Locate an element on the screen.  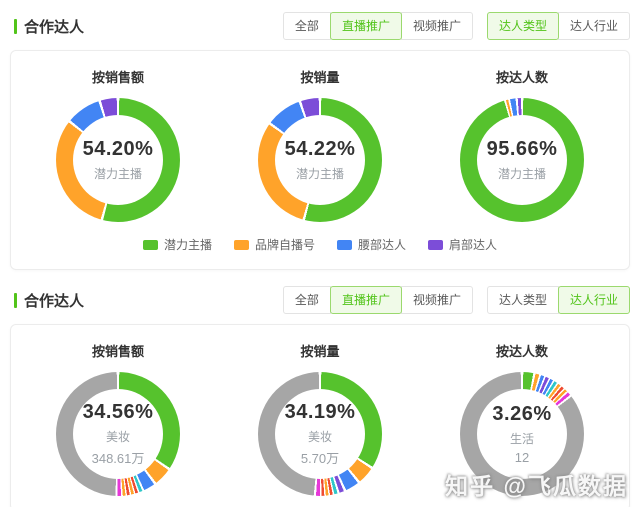
center-percent: 54.20% is located at coordinates (118, 149).